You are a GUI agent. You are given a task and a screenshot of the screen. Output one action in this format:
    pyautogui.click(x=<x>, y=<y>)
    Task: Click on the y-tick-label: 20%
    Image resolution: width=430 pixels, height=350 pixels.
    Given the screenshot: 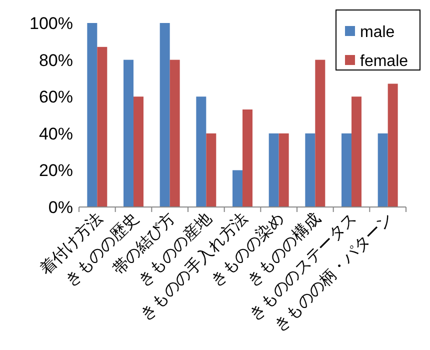 What is the action you would take?
    pyautogui.click(x=55, y=170)
    